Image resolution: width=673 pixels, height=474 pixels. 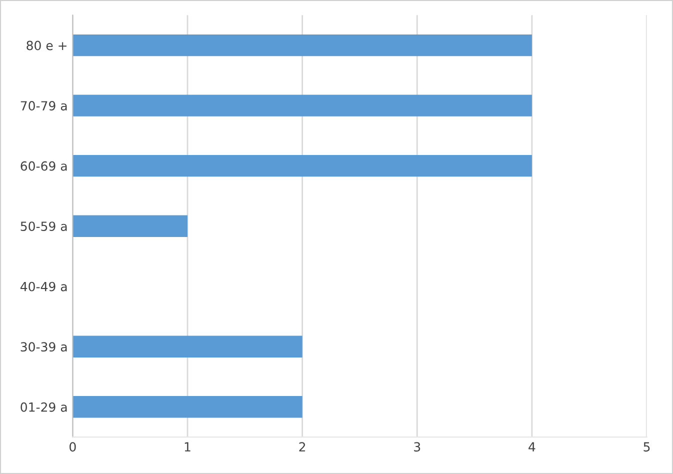 I want to click on x-tick-label: 5, so click(x=647, y=447).